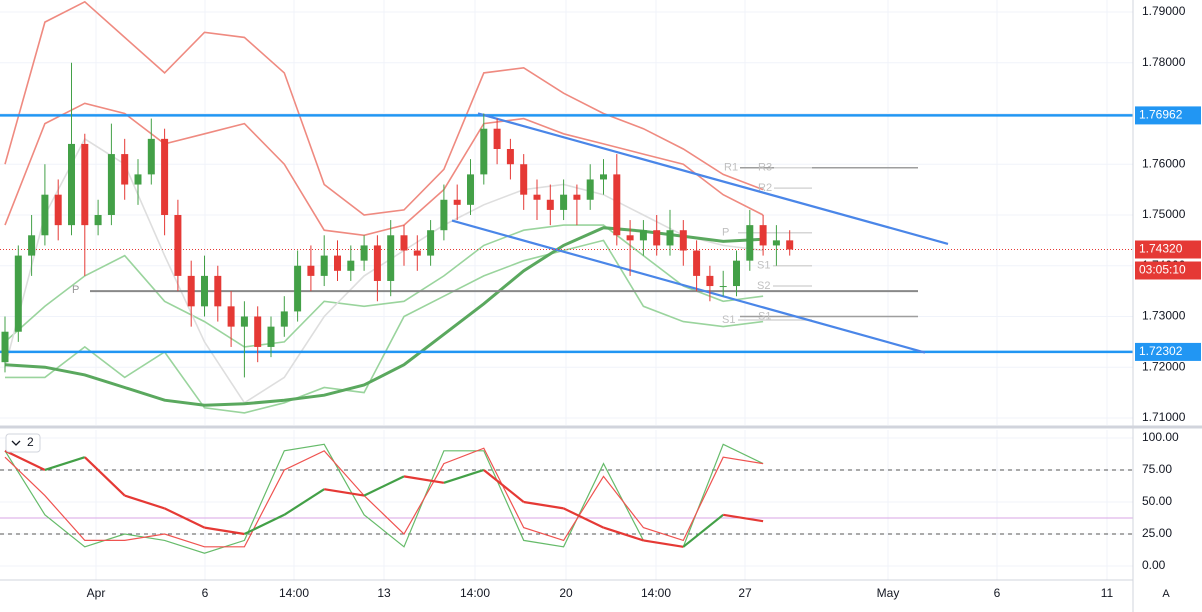  What do you see at coordinates (1157, 501) in the screenshot?
I see `y-tick-label: 50.00` at bounding box center [1157, 501].